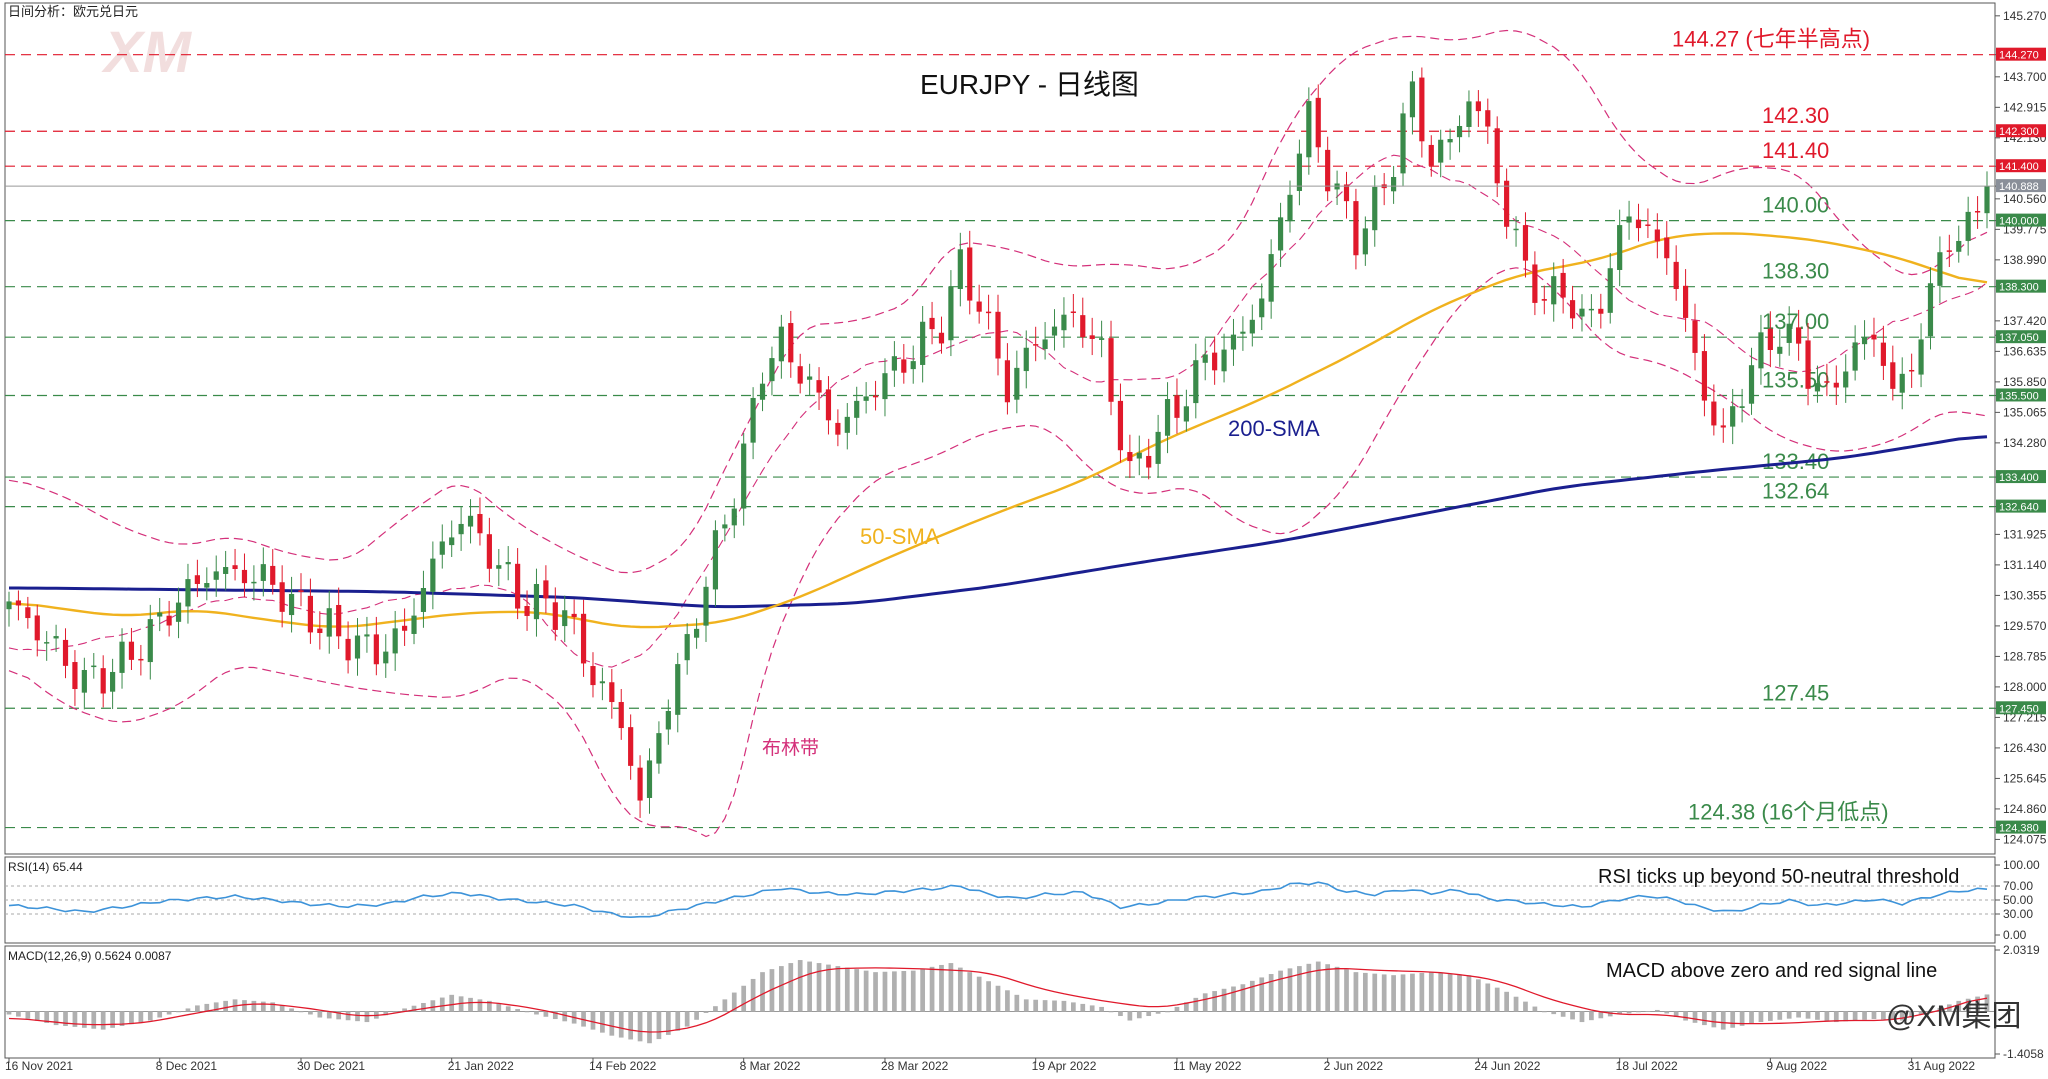 The height and width of the screenshot is (1079, 2048). What do you see at coordinates (1507, 1066) in the screenshot?
I see `x-tick-label: 24 Jun 2022` at bounding box center [1507, 1066].